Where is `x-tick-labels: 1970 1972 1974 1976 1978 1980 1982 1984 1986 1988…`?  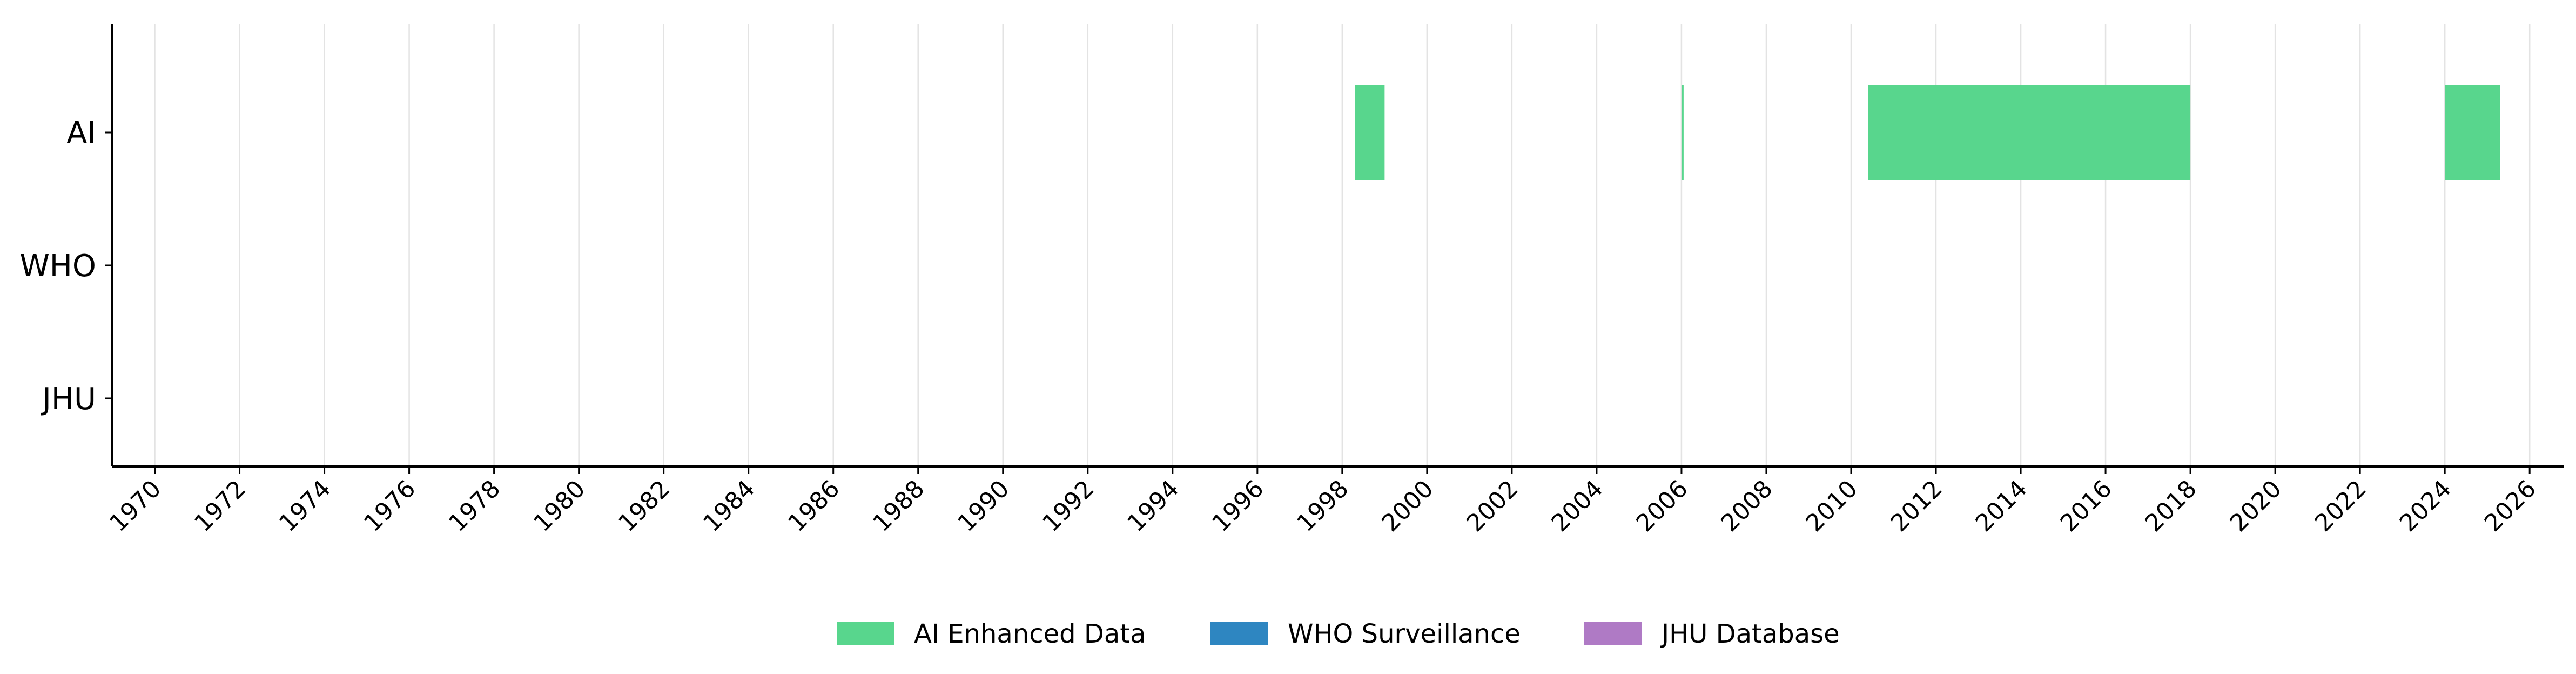
x-tick-labels: 1970 1972 1974 1976 1978 1980 1982 1984 1986 1988… is located at coordinates (1322, 501).